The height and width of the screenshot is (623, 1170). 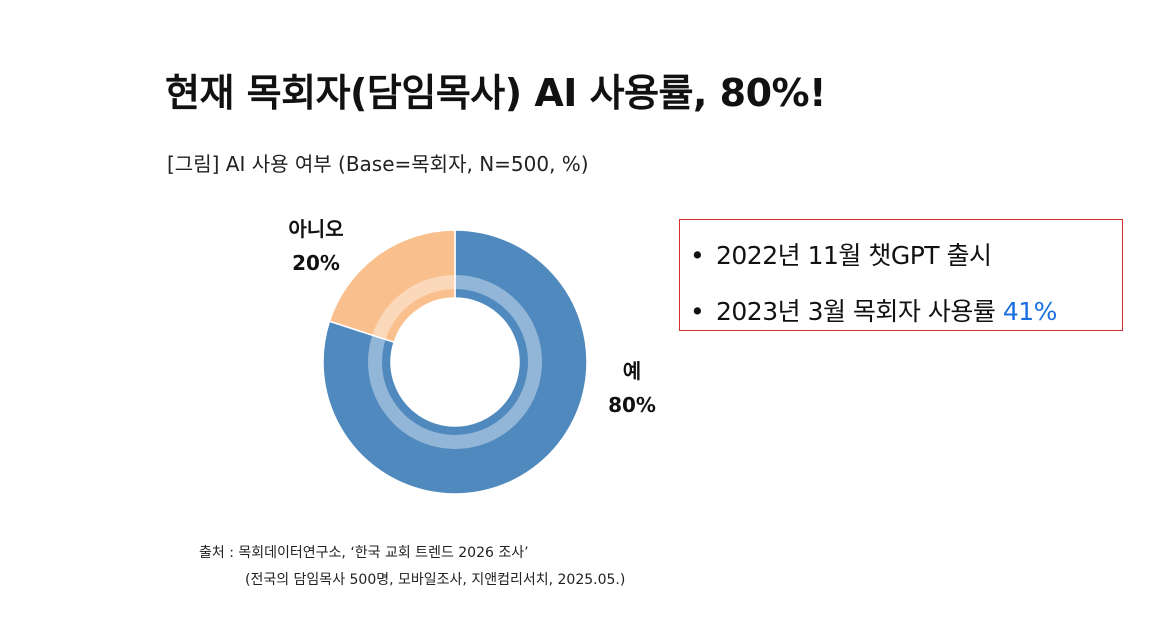 I want to click on slice-label-no: 아니오, so click(x=315, y=229).